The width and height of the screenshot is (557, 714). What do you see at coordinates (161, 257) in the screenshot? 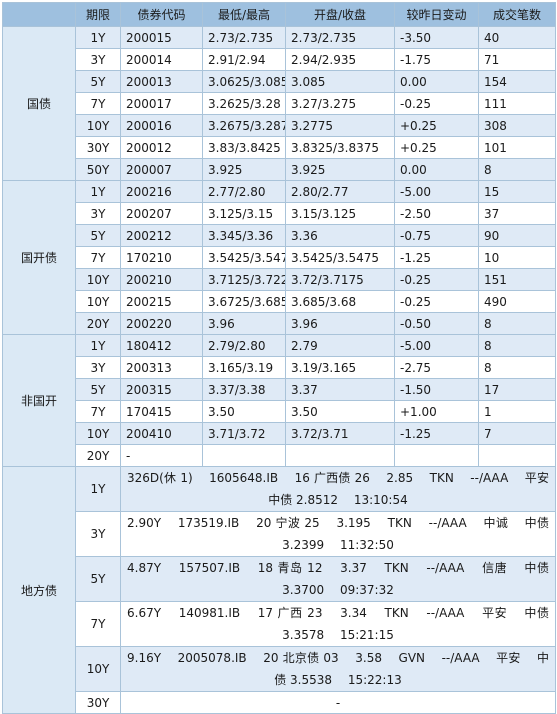
I see `cell-code: 170210` at bounding box center [161, 257].